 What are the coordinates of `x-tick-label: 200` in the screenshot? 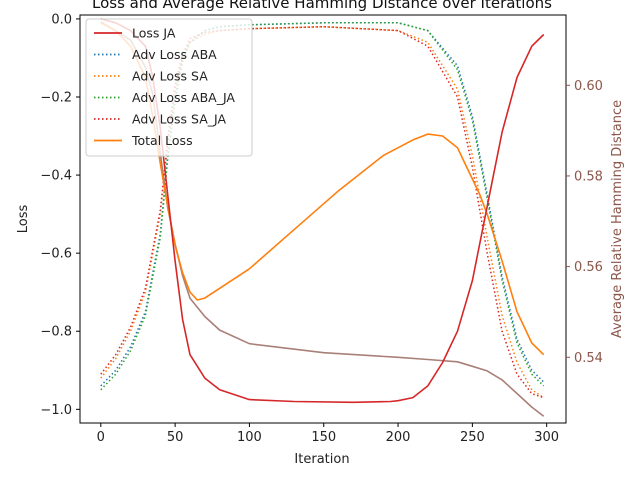 It's located at (398, 437).